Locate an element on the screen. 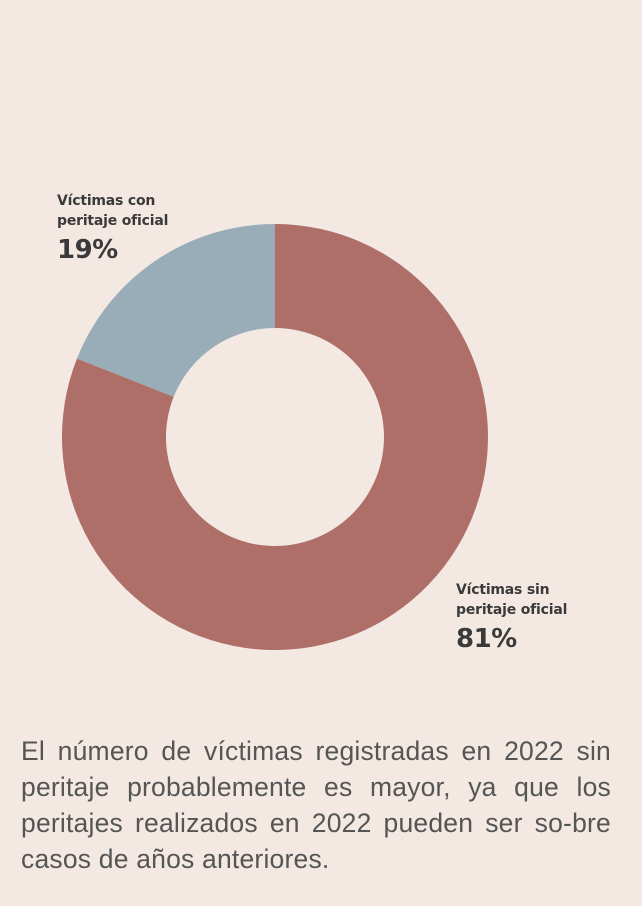 The width and height of the screenshot is (642, 906). label-sin-name-line1: Víctimas sin is located at coordinates (503, 590).